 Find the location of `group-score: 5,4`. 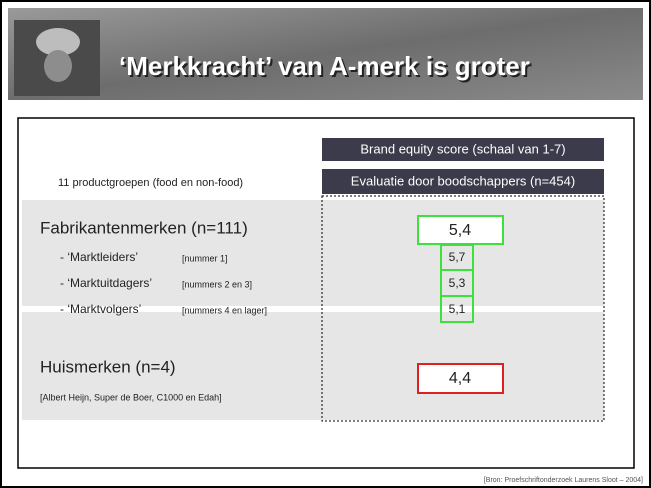

group-score: 5,4 is located at coordinates (460, 230).